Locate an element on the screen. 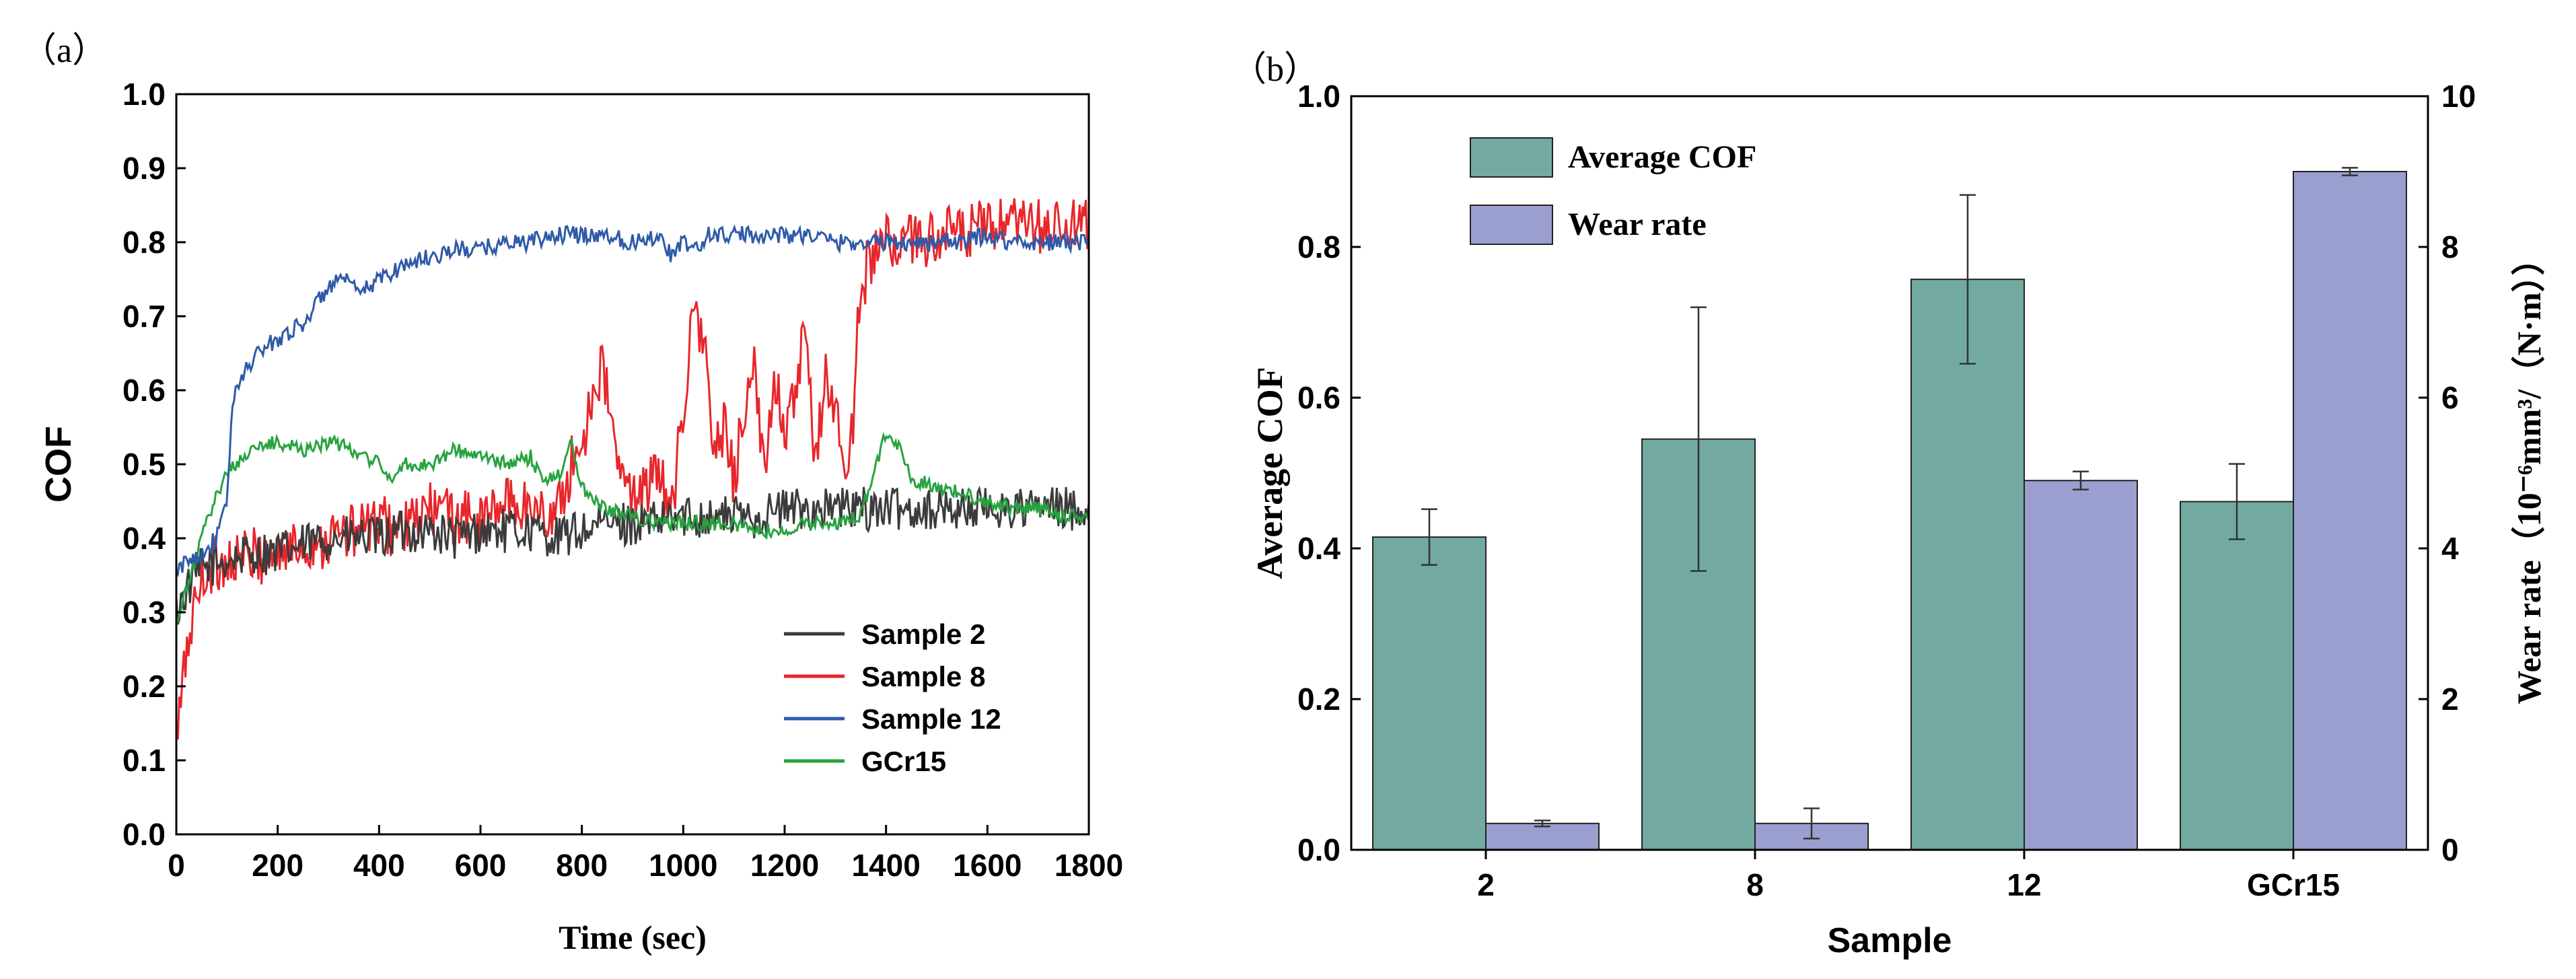  x-axis-label: Time (sec) is located at coordinates (633, 937).